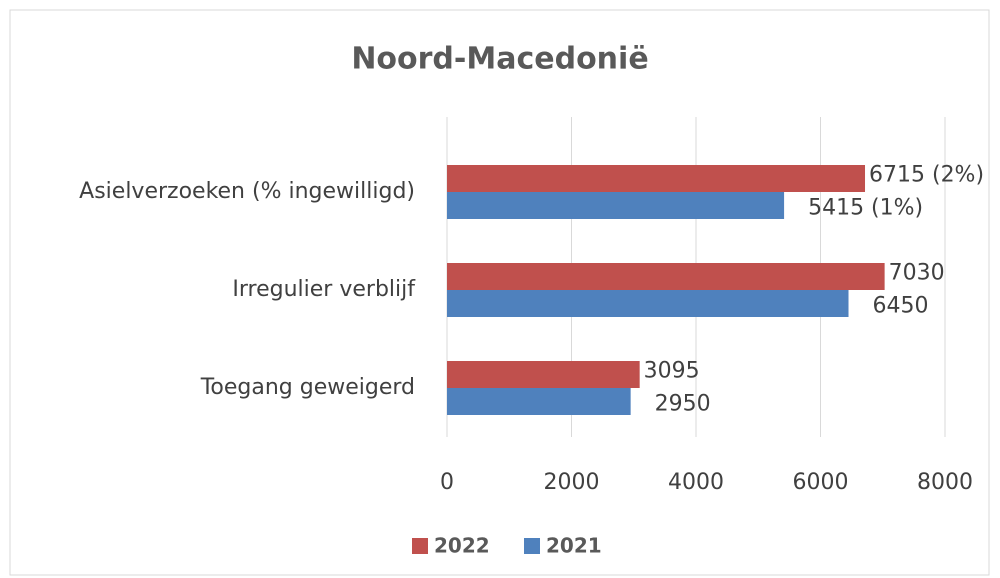  Describe the element at coordinates (926, 175) in the screenshot. I see `value-label: 6715 (2%)` at that location.